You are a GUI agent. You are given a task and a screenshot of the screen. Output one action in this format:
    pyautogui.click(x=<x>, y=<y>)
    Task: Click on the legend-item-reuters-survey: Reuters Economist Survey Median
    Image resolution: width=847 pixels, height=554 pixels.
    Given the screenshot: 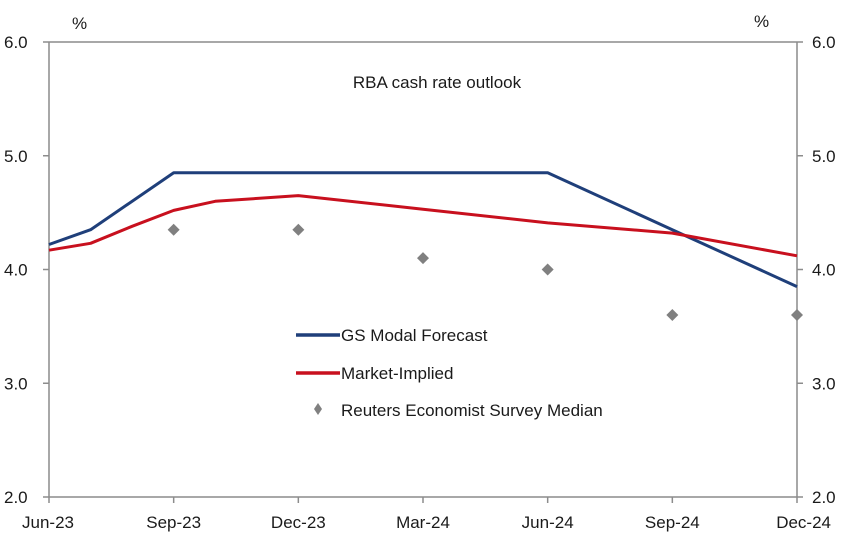 What is the action you would take?
    pyautogui.click(x=458, y=410)
    